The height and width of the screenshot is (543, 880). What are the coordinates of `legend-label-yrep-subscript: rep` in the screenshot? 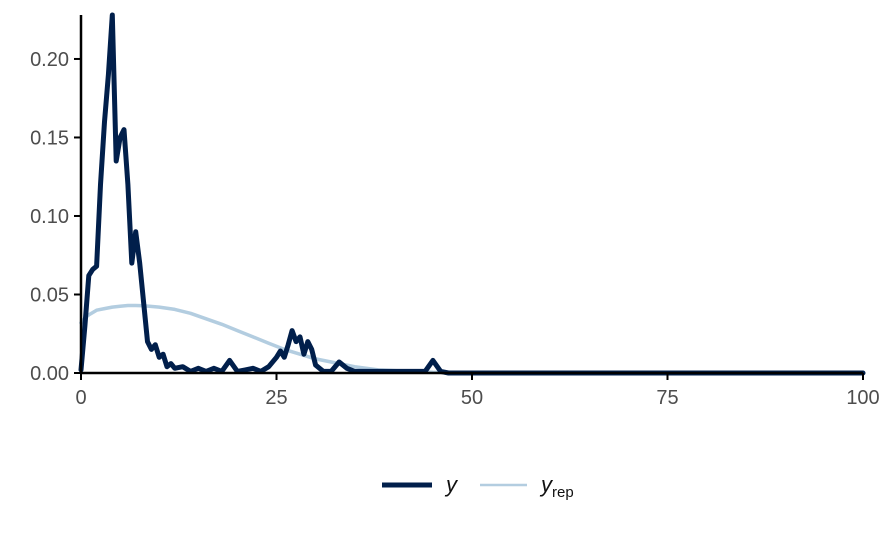 It's located at (563, 492).